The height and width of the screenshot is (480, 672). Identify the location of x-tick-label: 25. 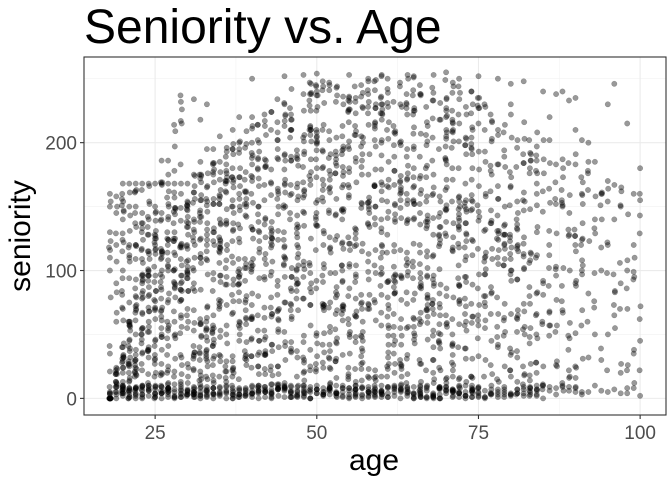
(155, 433).